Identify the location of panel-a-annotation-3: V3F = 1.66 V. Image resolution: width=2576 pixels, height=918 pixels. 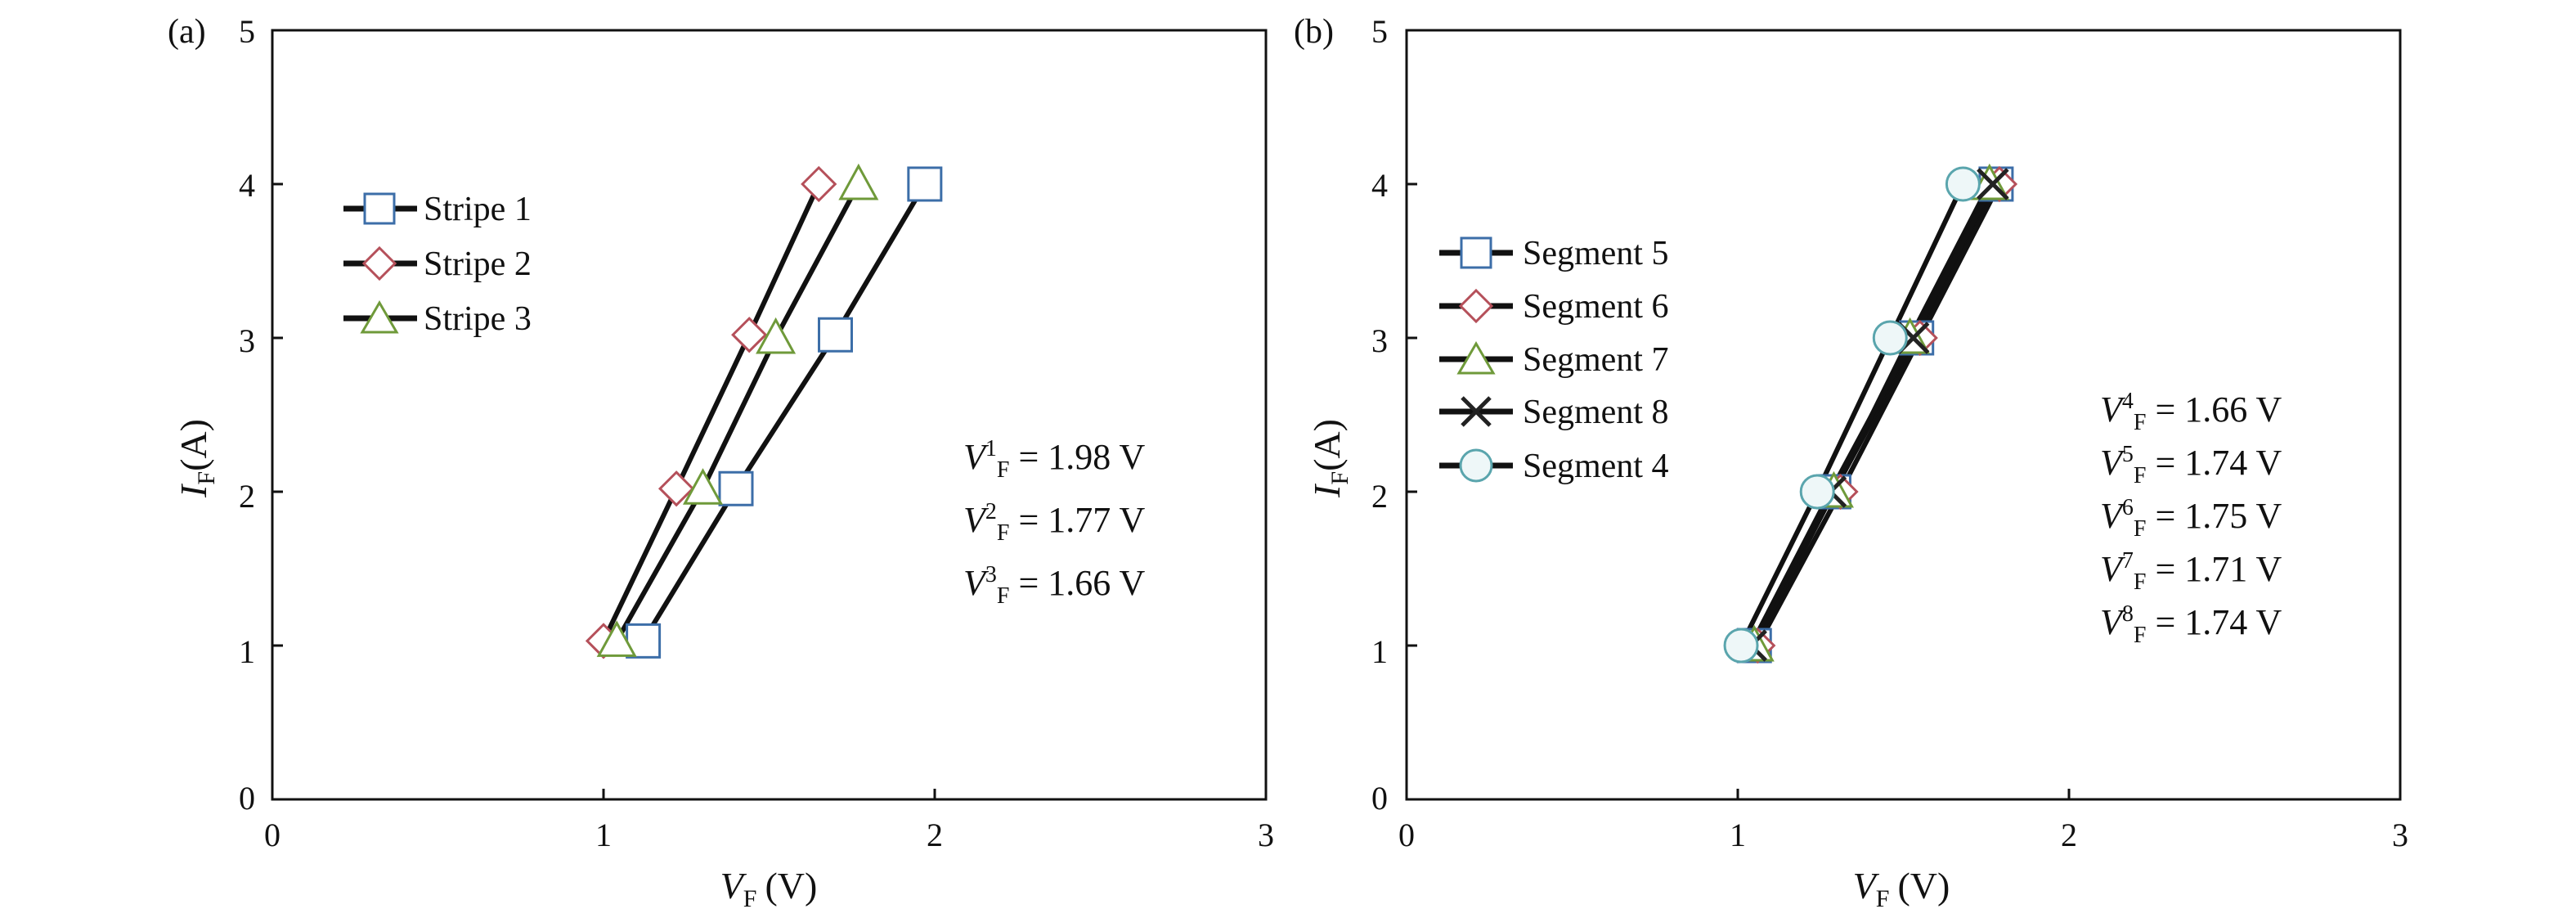
(1054, 586).